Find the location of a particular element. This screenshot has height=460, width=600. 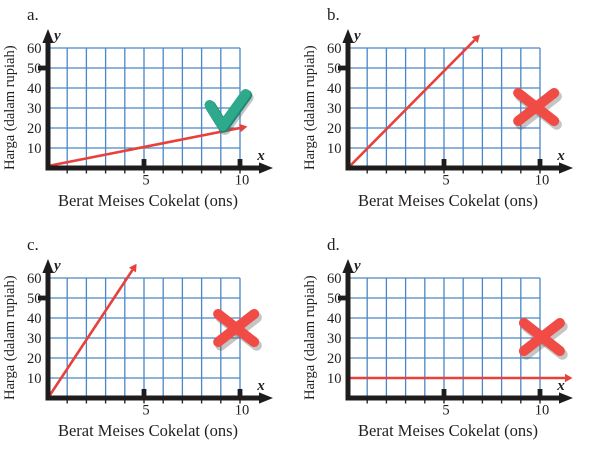

chart-c: 10 20 30 40 50 60 5 10 y x is located at coordinates (150, 338).